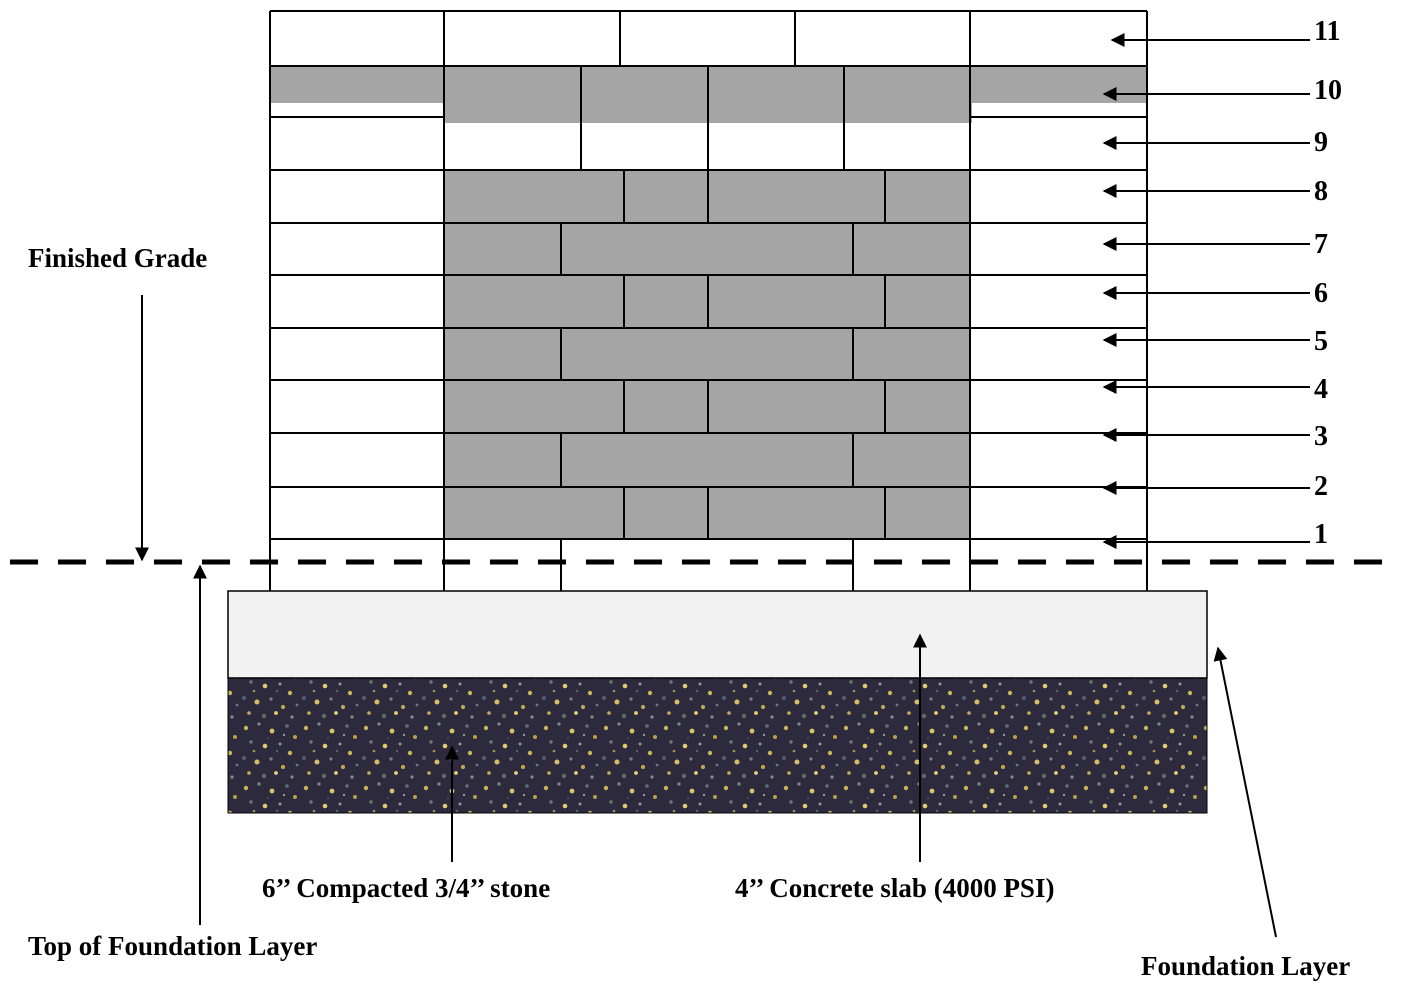  What do you see at coordinates (1321, 389) in the screenshot?
I see `course-number: 4` at bounding box center [1321, 389].